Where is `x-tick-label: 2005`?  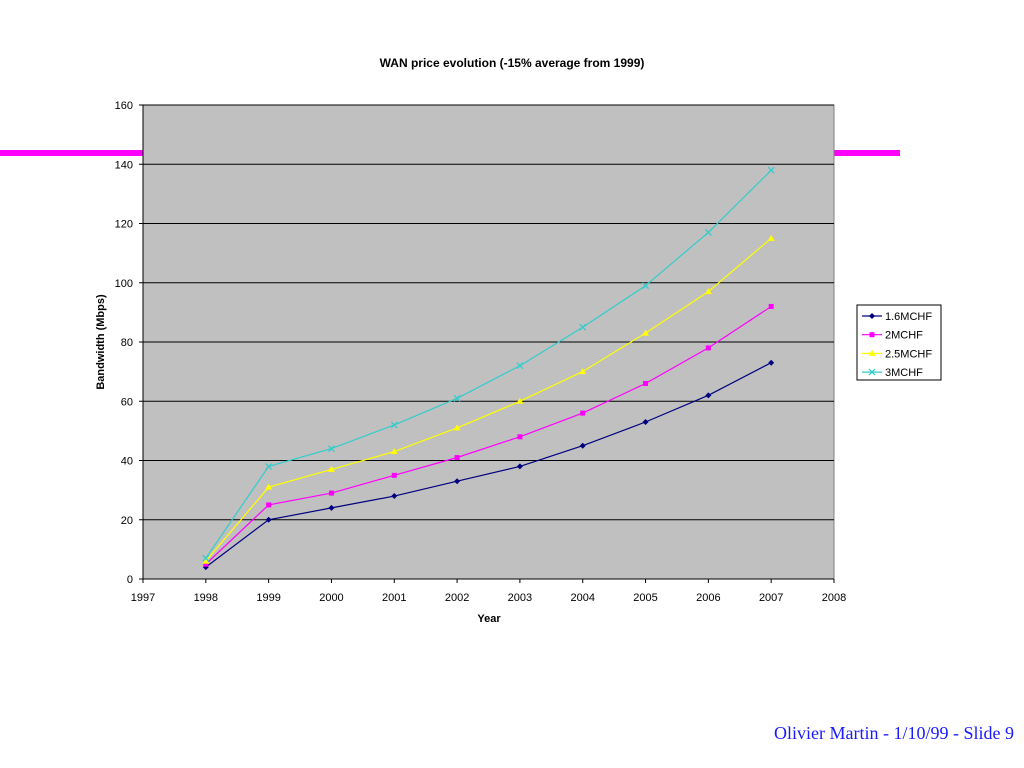
x-tick-label: 2005 is located at coordinates (645, 598).